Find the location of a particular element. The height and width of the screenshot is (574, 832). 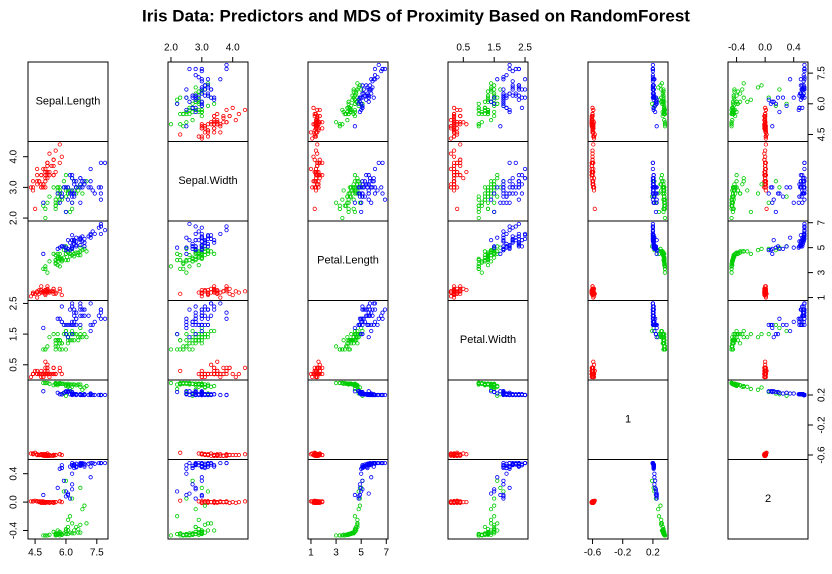

y-tick-label: 4.0 is located at coordinates (14, 156).